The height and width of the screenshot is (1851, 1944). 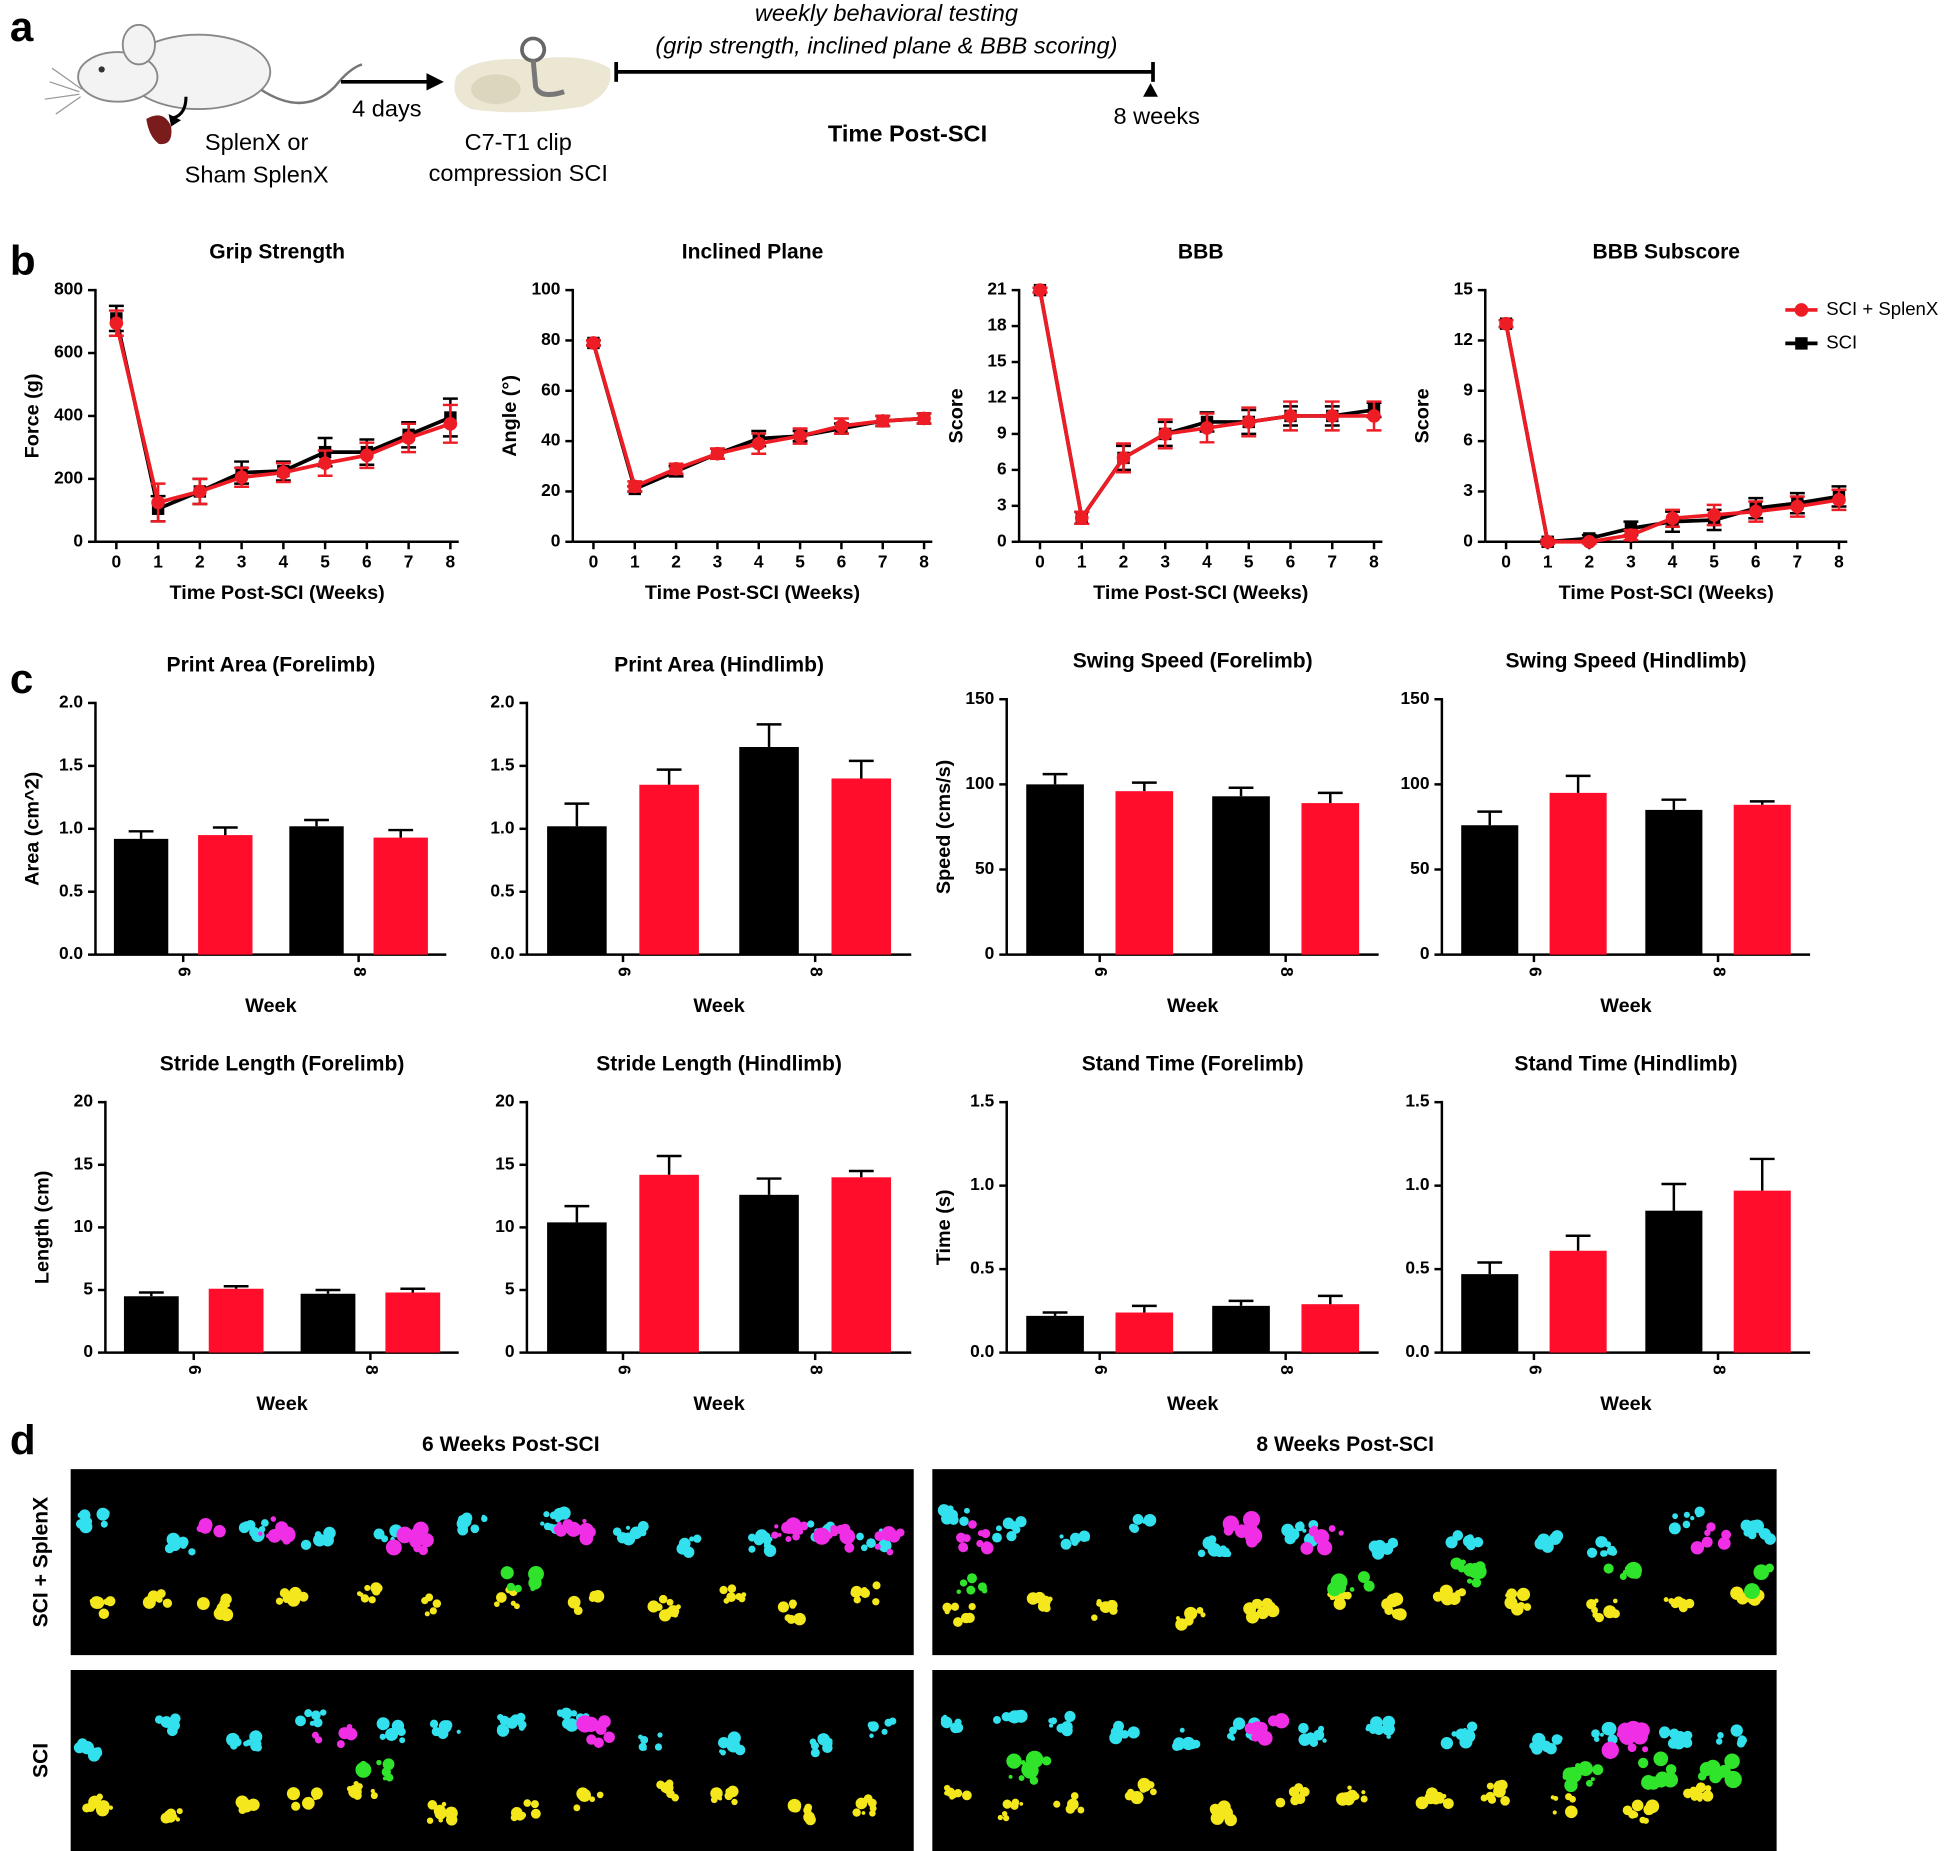 What do you see at coordinates (1423, 415) in the screenshot?
I see `y-axis-label: Score` at bounding box center [1423, 415].